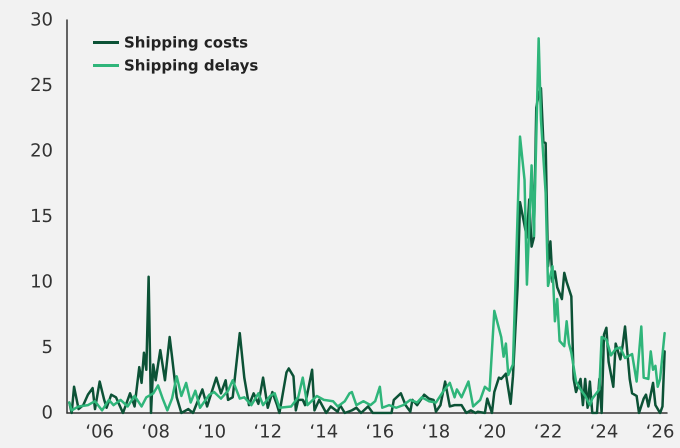  Describe the element at coordinates (99, 432) in the screenshot. I see `x-tick-label: ‘06` at that location.